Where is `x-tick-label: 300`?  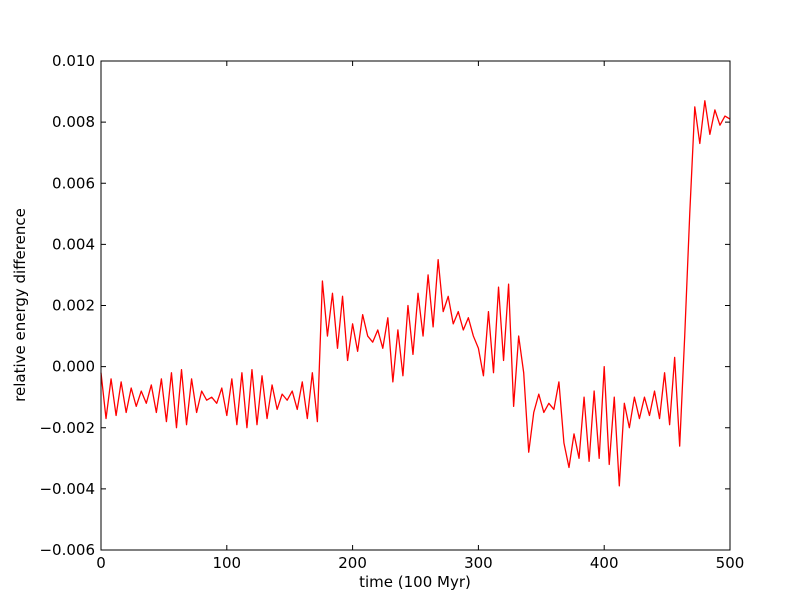 x-tick-label: 300 is located at coordinates (478, 563).